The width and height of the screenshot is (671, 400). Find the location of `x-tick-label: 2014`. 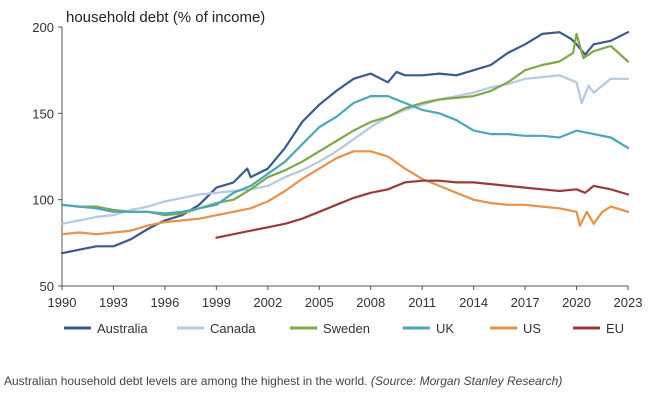

x-tick-label: 2014 is located at coordinates (473, 302).